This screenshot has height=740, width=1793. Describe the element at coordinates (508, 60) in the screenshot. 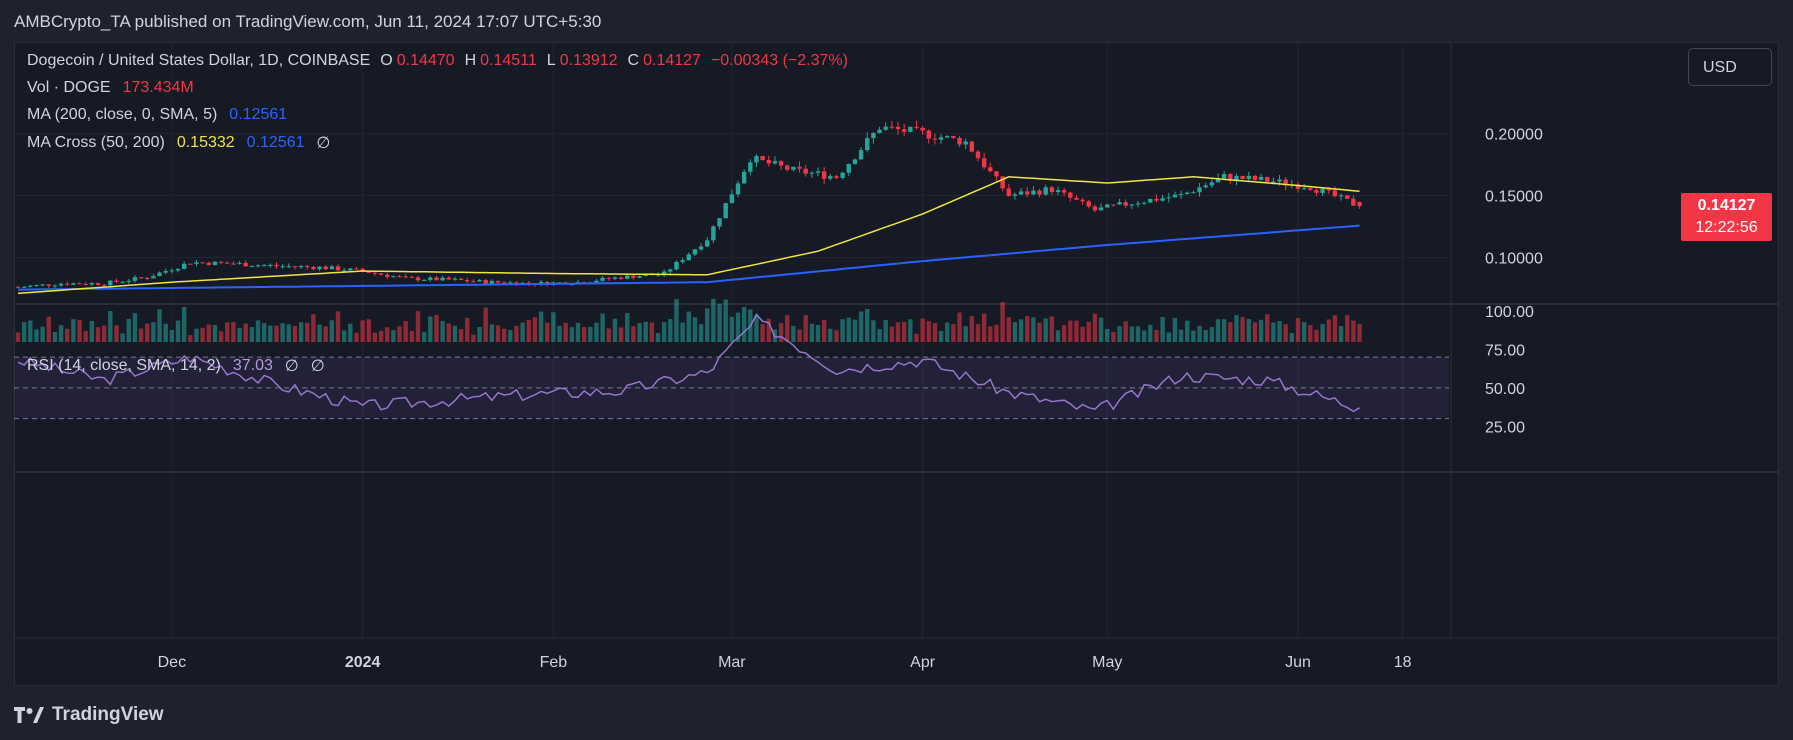

I see `high-value: 0.14511` at that location.